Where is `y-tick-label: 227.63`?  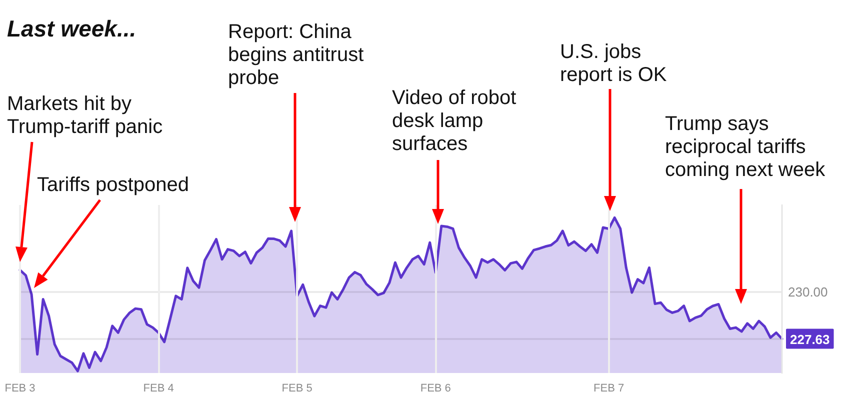
y-tick-label: 227.63 is located at coordinates (810, 339).